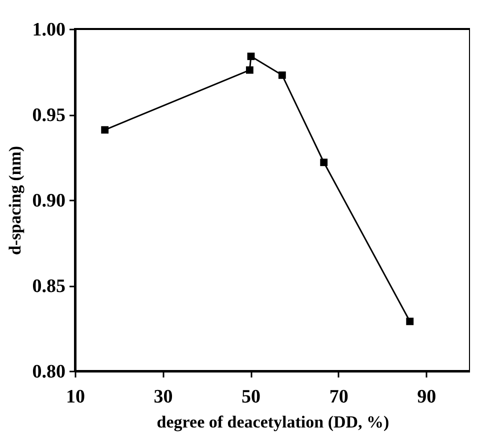 Image resolution: width=495 pixels, height=444 pixels. What do you see at coordinates (49, 201) in the screenshot?
I see `y-tick-label: 0.90` at bounding box center [49, 201].